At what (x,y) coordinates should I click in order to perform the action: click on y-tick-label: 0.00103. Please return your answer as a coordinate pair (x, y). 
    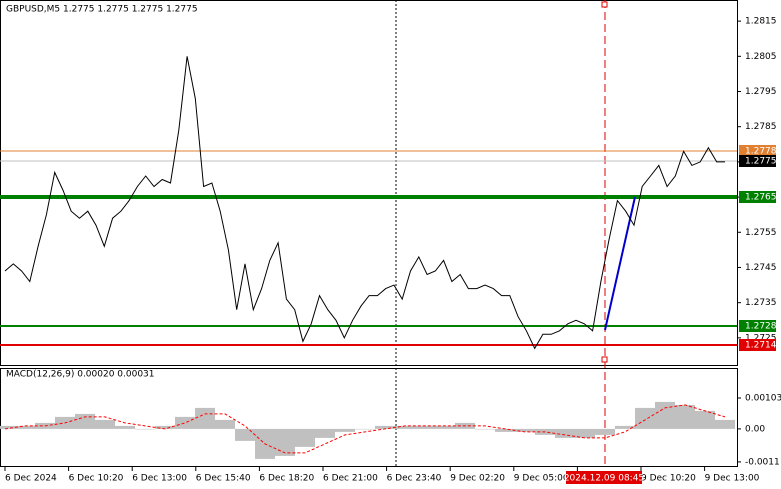
    Looking at the image, I should click on (763, 399).